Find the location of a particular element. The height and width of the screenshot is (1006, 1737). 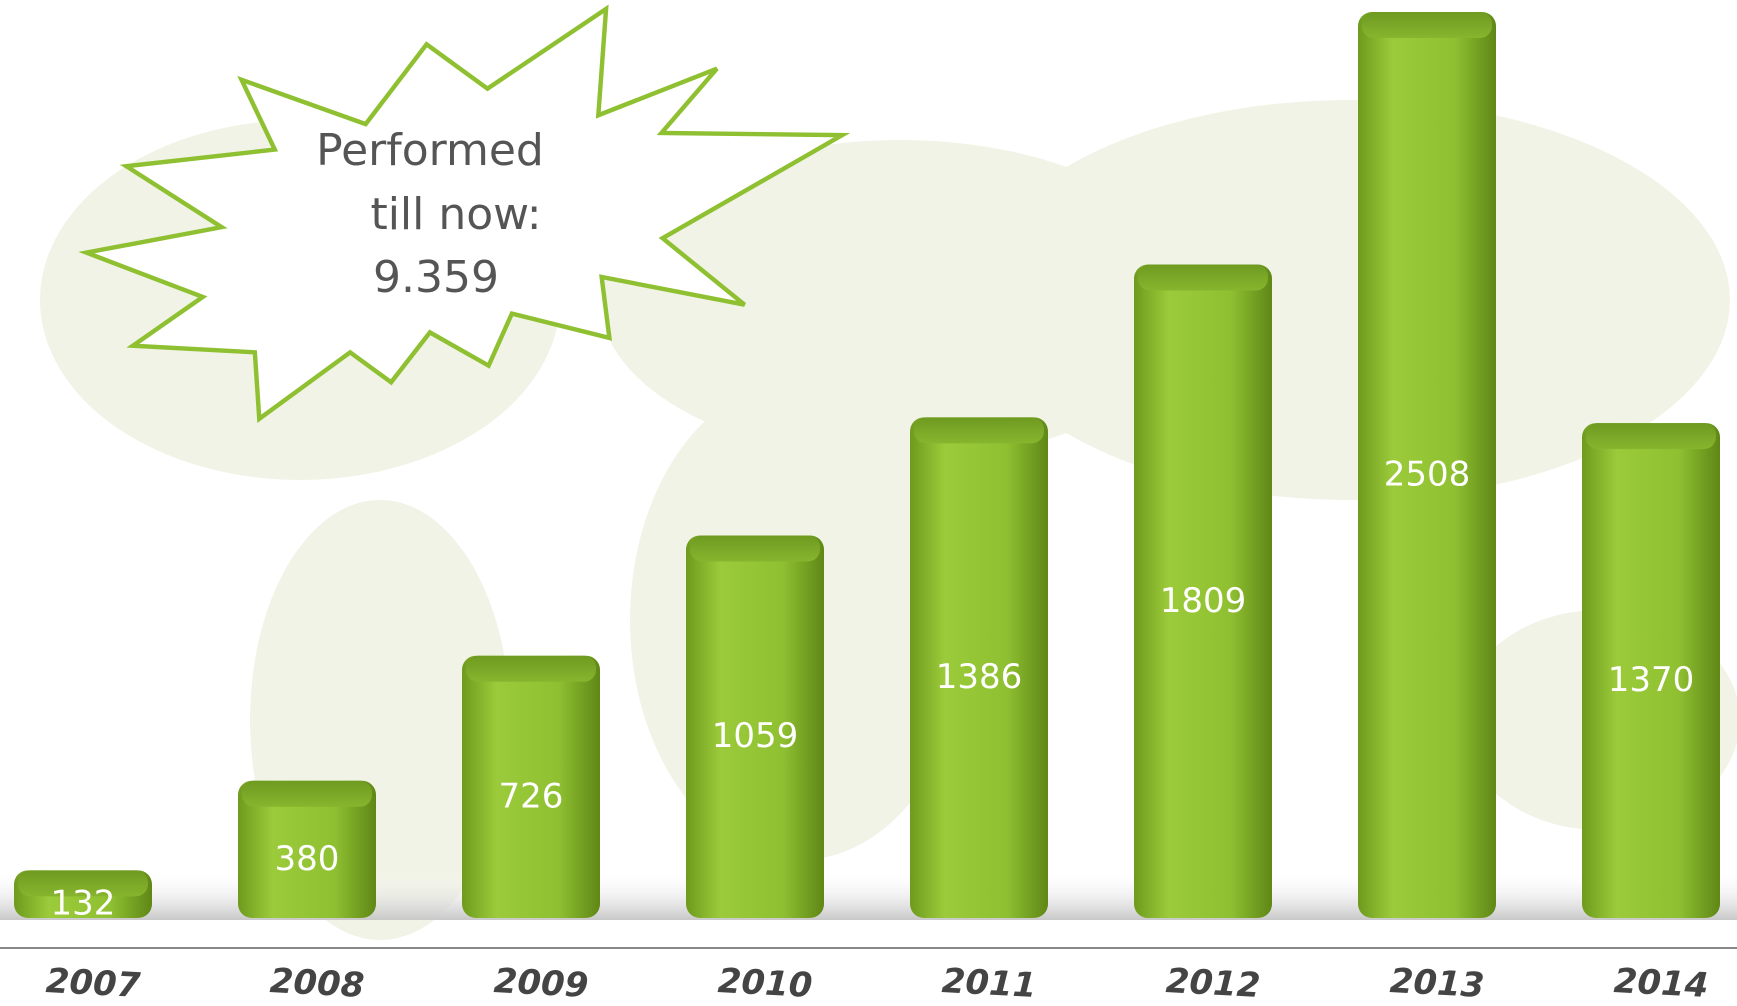

value-label: 2508 is located at coordinates (1427, 475).